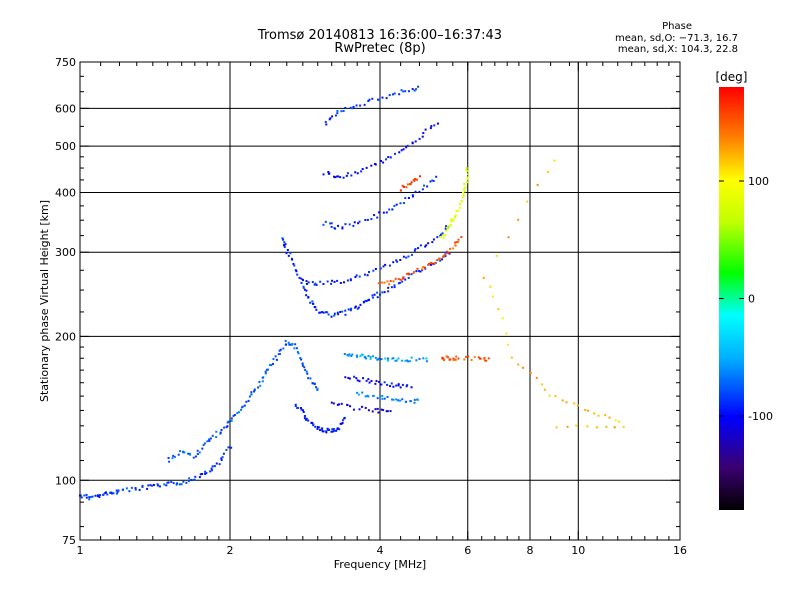 Image resolution: width=800 pixels, height=600 pixels. I want to click on series-f-trace-x, so click(420, 261).